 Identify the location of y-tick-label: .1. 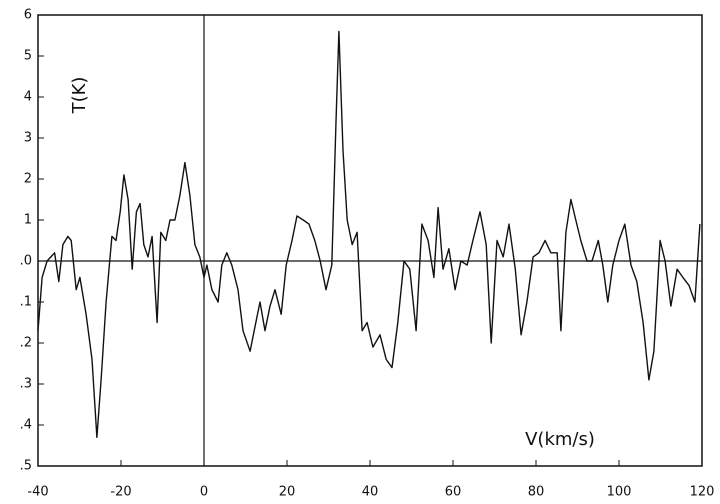
(26, 302).